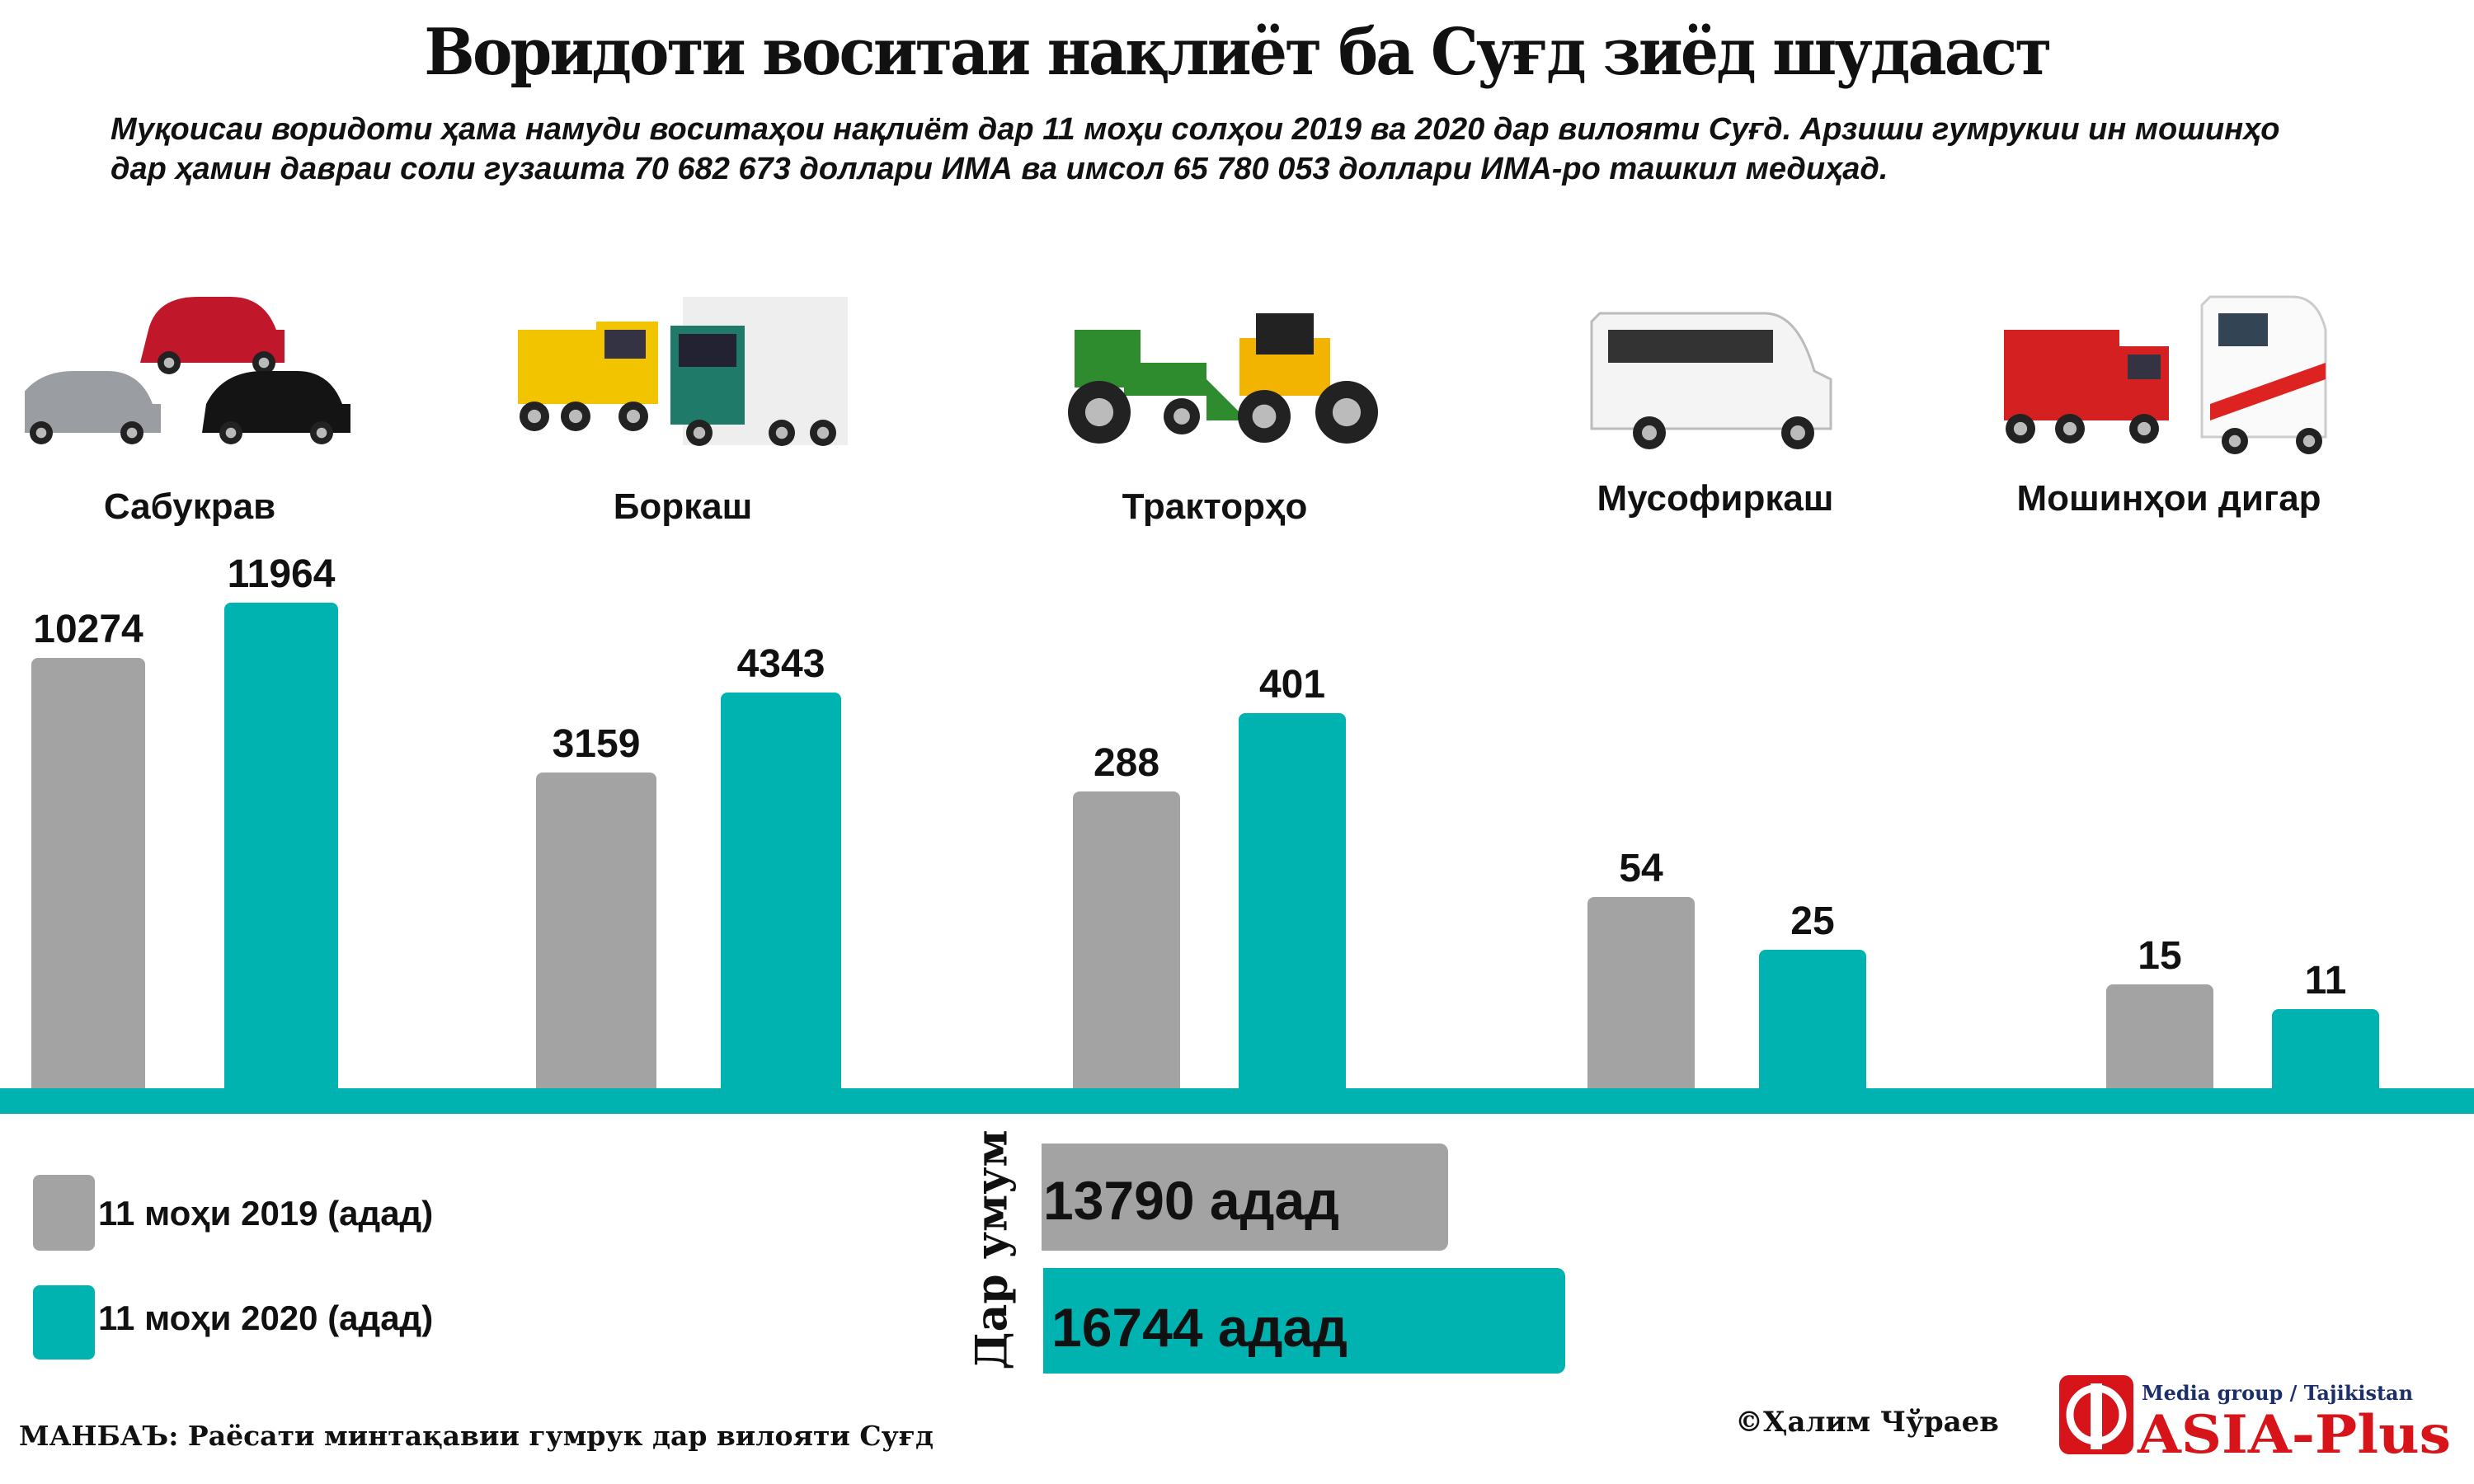 Image resolution: width=2474 pixels, height=1484 pixels. I want to click on total-bar-2020, so click(1304, 1321).